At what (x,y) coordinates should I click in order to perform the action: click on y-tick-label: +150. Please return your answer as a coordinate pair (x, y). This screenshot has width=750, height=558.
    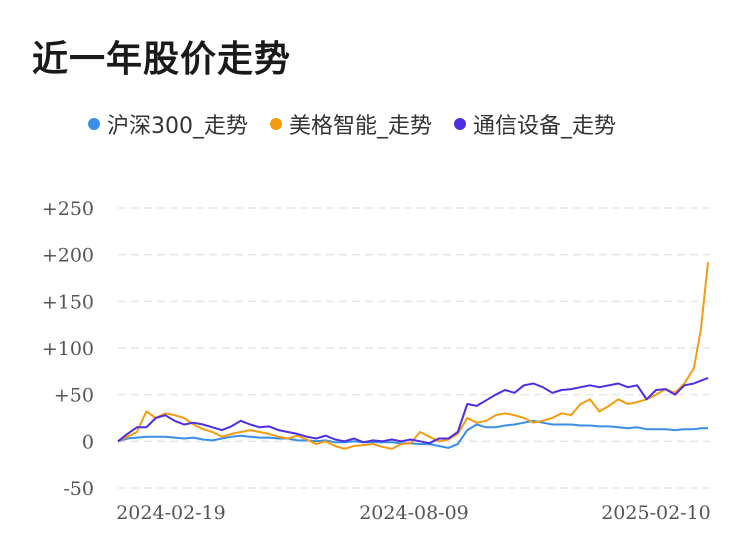
    Looking at the image, I should click on (68, 302).